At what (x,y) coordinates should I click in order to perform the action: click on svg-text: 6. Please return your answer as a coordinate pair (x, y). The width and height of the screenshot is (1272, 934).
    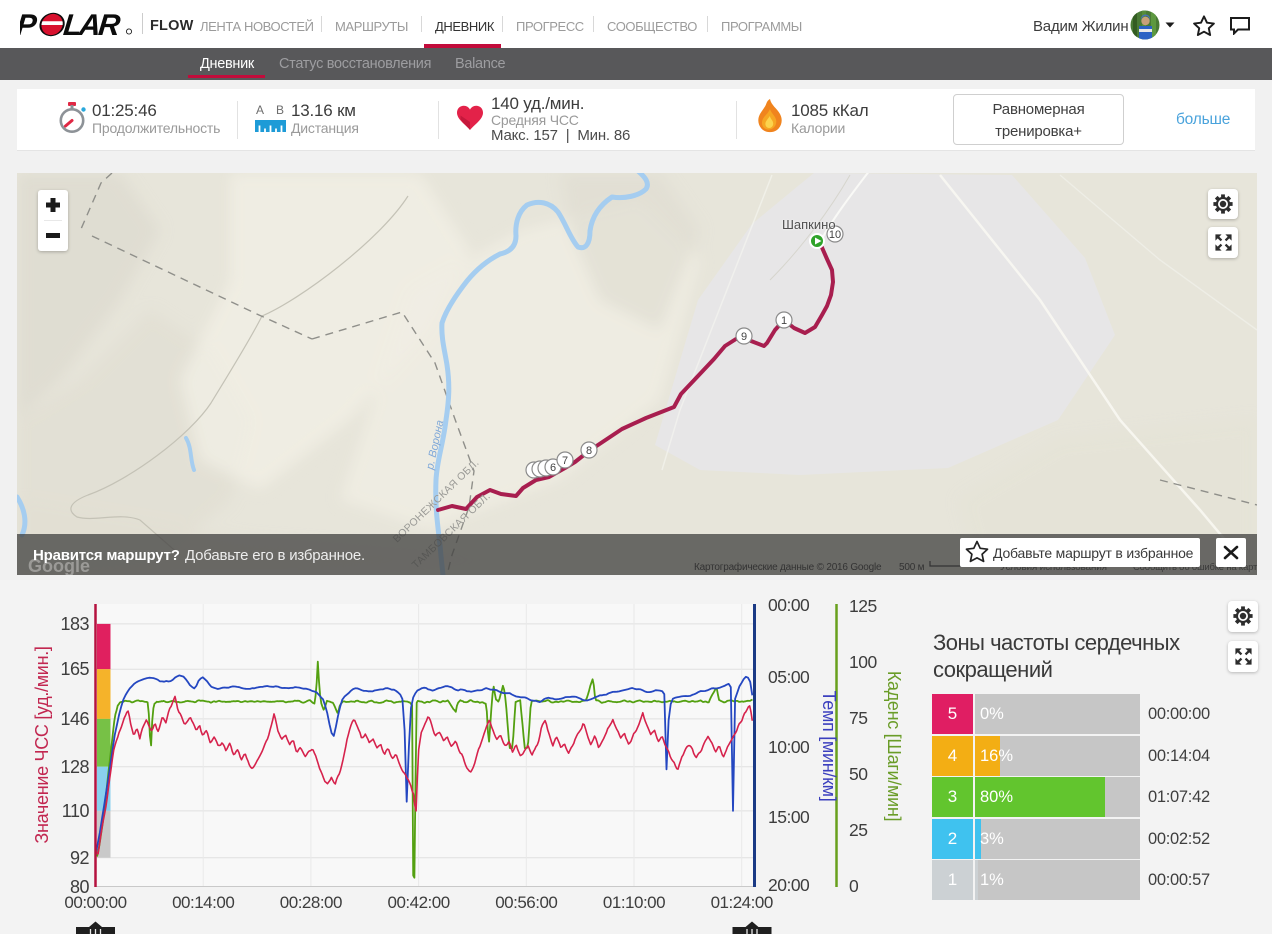
    Looking at the image, I should click on (553, 468).